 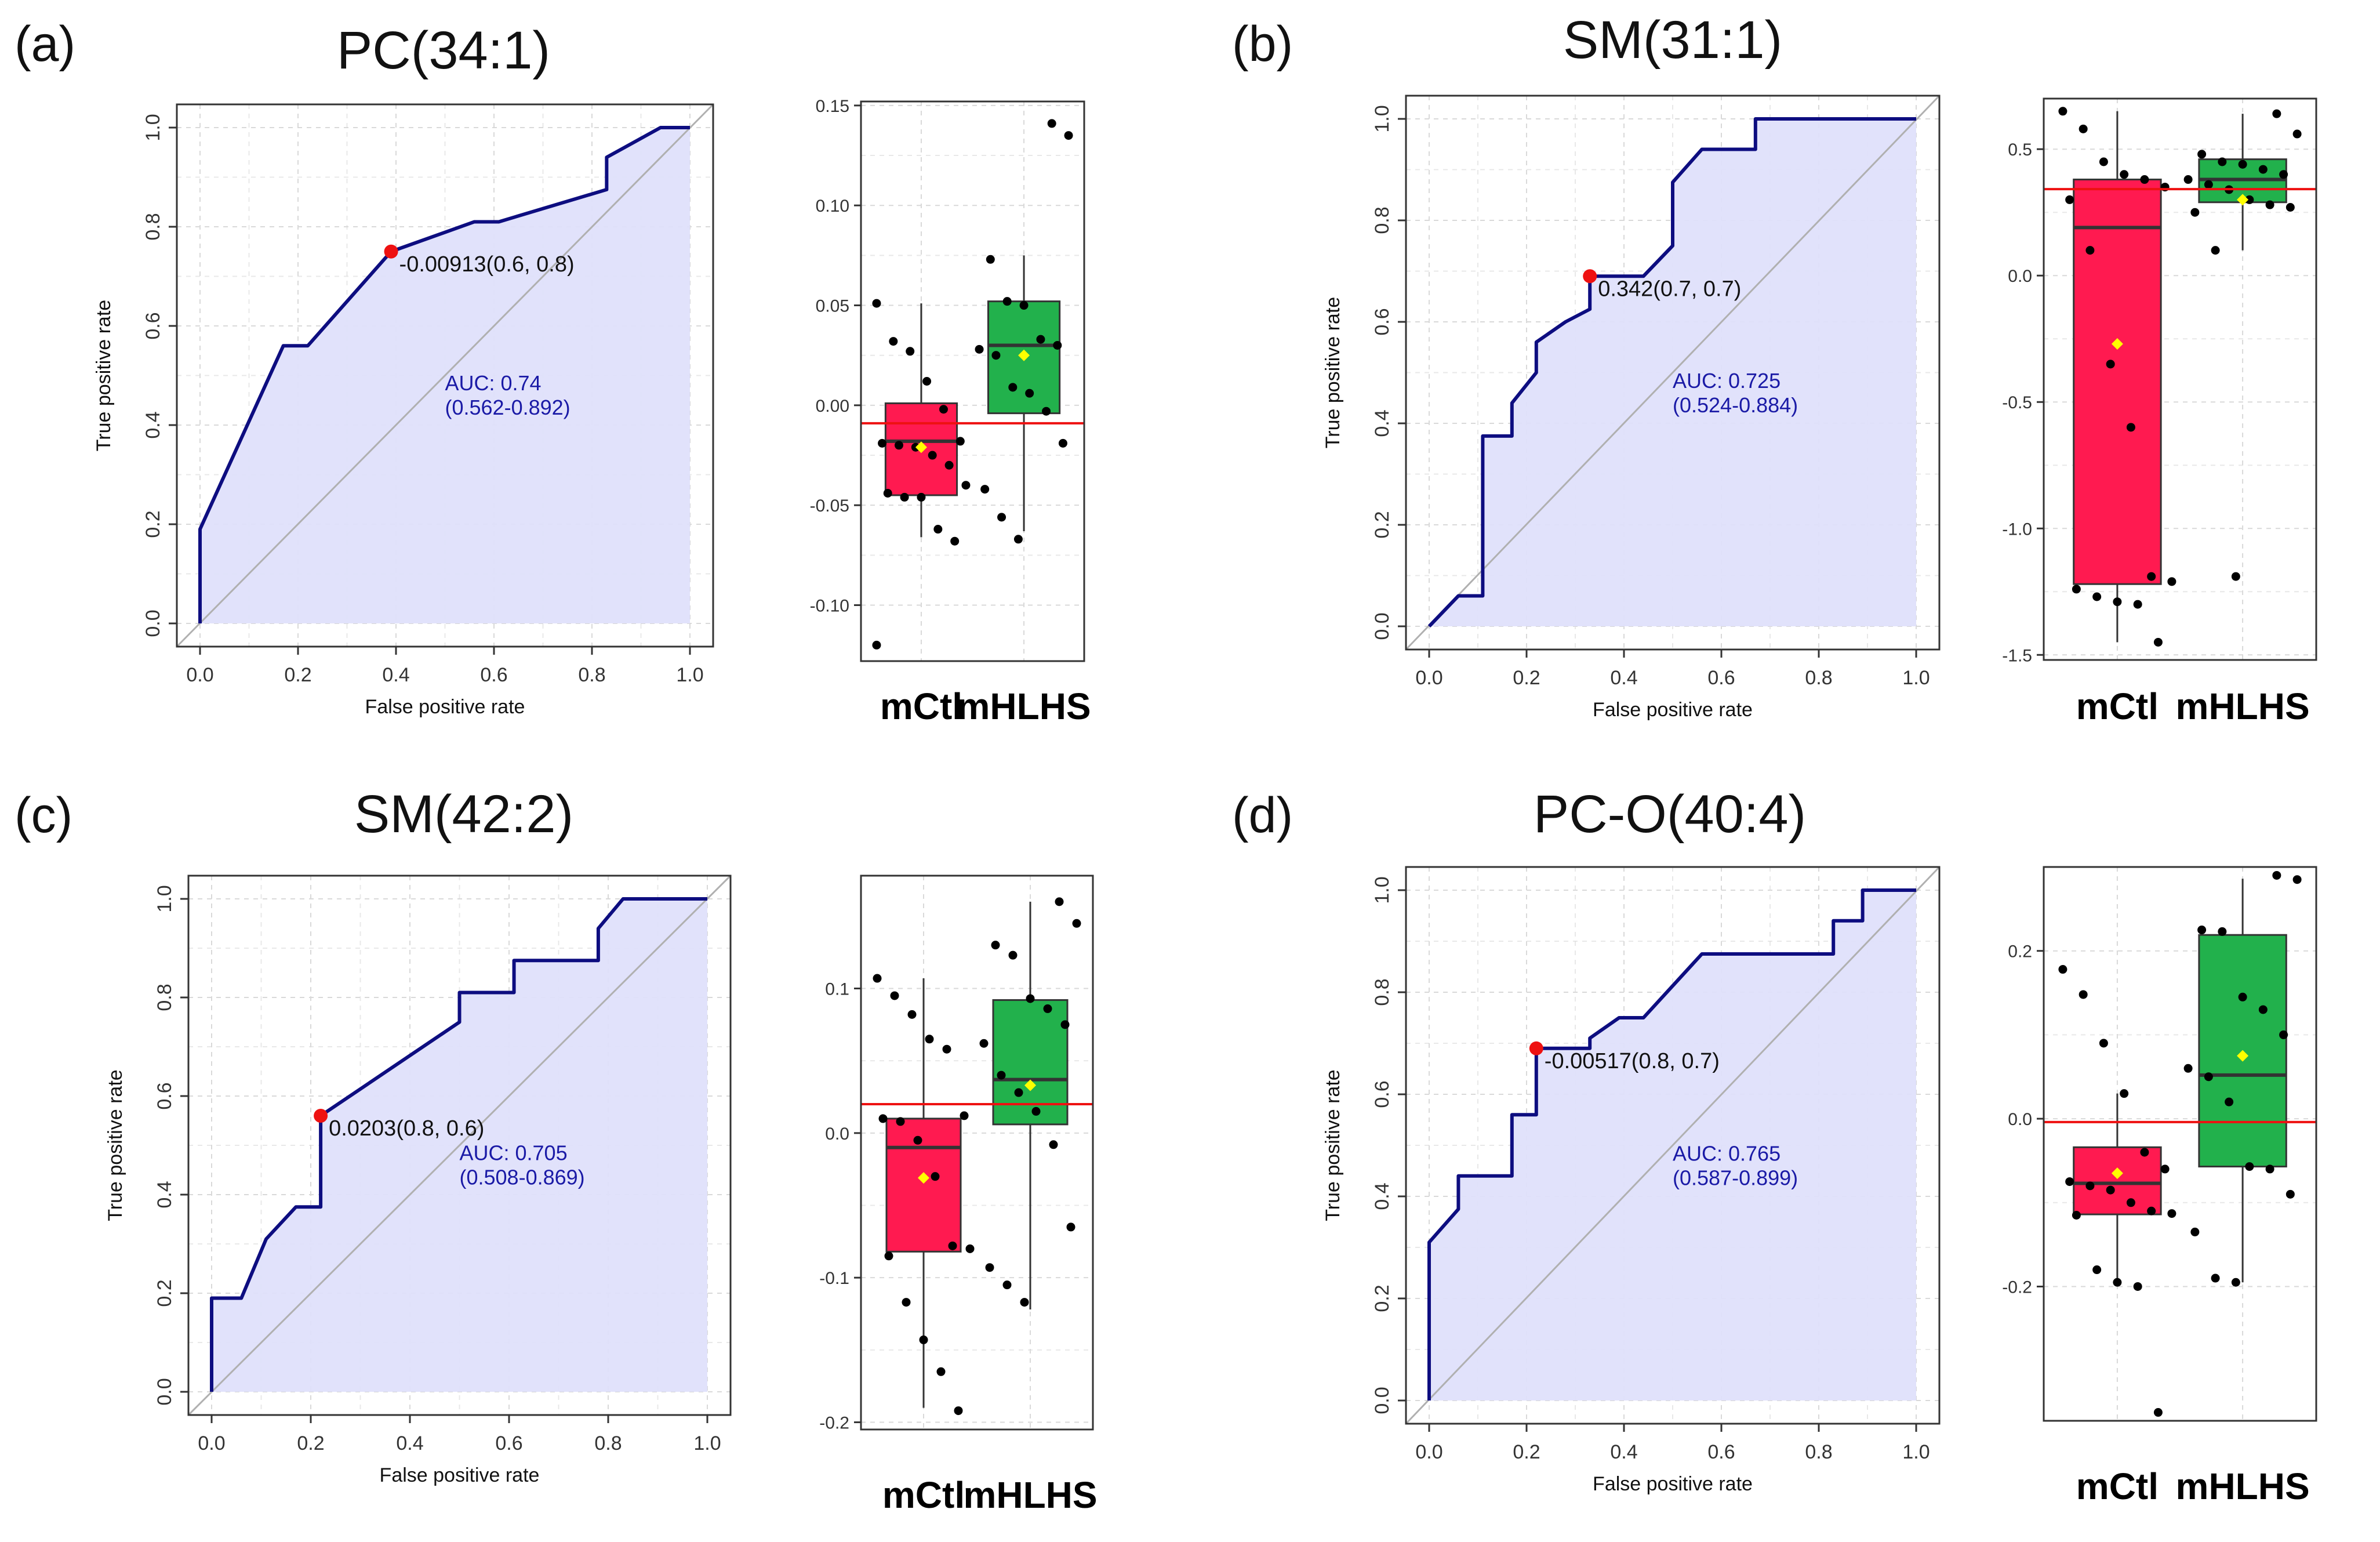 I want to click on y-tick-label: 0.2, so click(x=153, y=524).